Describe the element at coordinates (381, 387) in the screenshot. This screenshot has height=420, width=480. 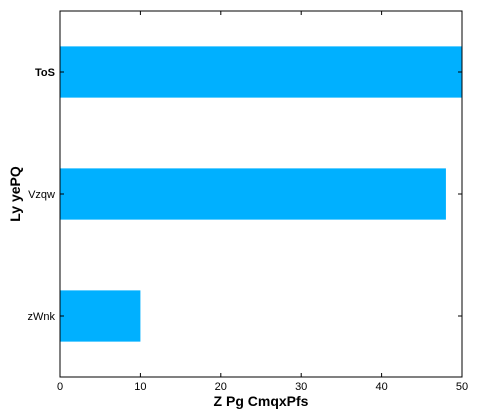
I see `x-tick-label: 40` at that location.